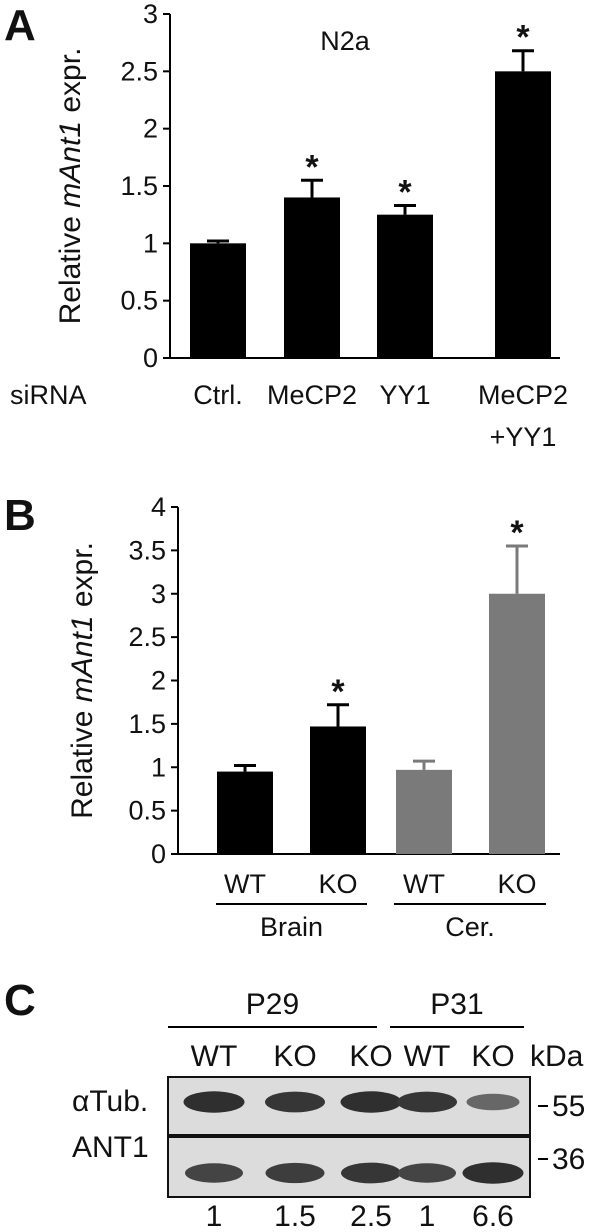  Describe the element at coordinates (291, 927) in the screenshot. I see `panel-b-group-label: Brain` at that location.